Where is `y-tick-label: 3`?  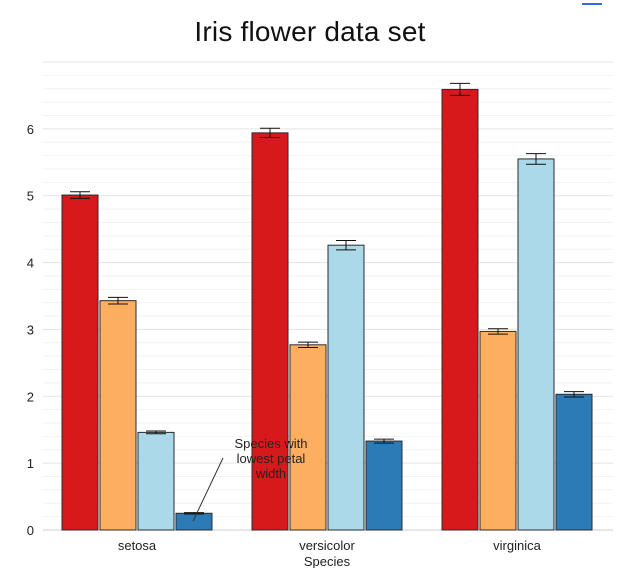 y-tick-label: 3 is located at coordinates (30, 329).